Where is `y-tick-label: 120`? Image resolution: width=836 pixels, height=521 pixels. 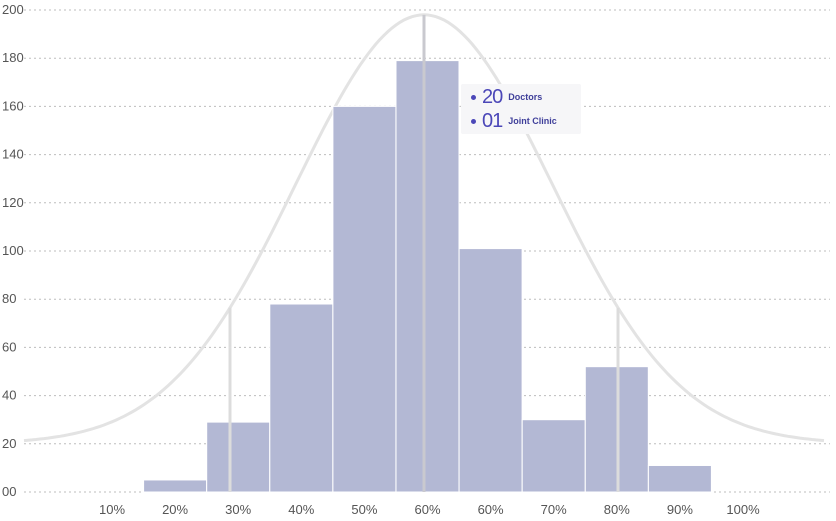
y-tick-label: 120 is located at coordinates (13, 202).